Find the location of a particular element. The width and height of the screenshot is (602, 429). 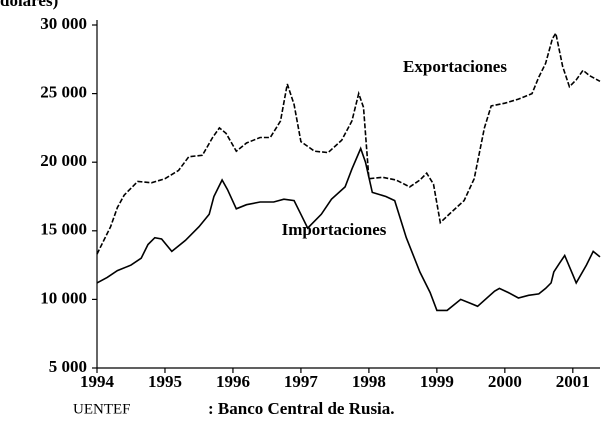

y-tick-label: 20 000 is located at coordinates (63, 160).